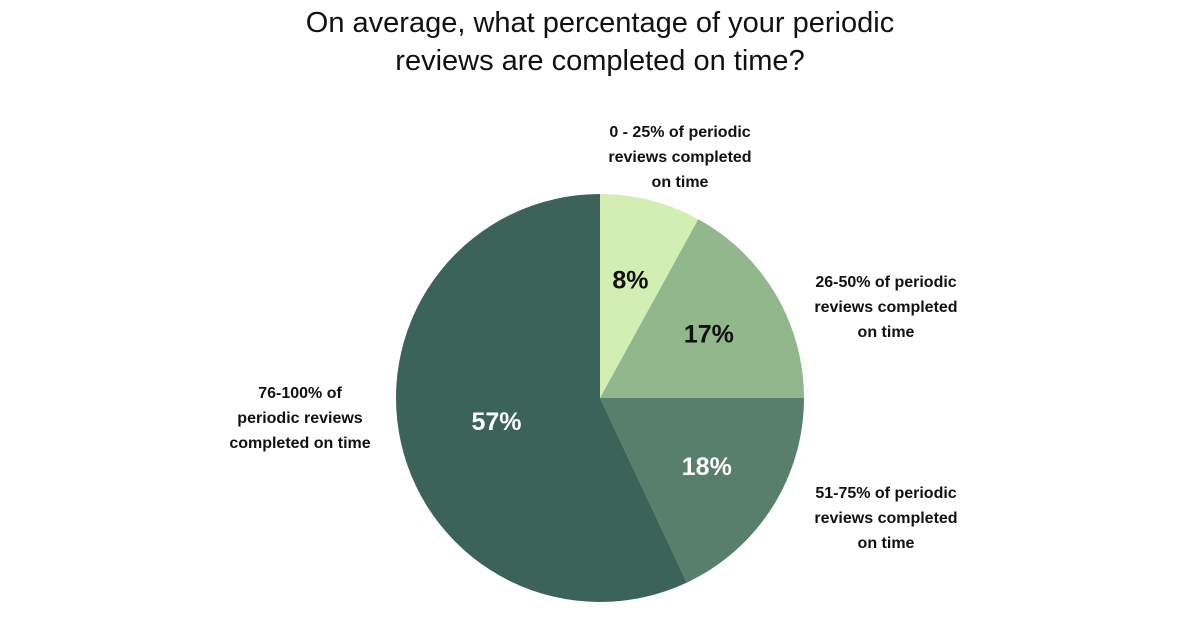 The image size is (1200, 627). I want to click on data-label: 18%, so click(707, 467).